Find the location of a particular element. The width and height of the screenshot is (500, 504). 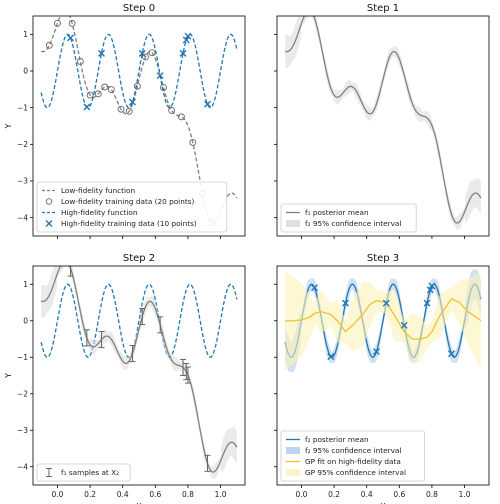

y-tick-label: 0 is located at coordinates (25, 71).